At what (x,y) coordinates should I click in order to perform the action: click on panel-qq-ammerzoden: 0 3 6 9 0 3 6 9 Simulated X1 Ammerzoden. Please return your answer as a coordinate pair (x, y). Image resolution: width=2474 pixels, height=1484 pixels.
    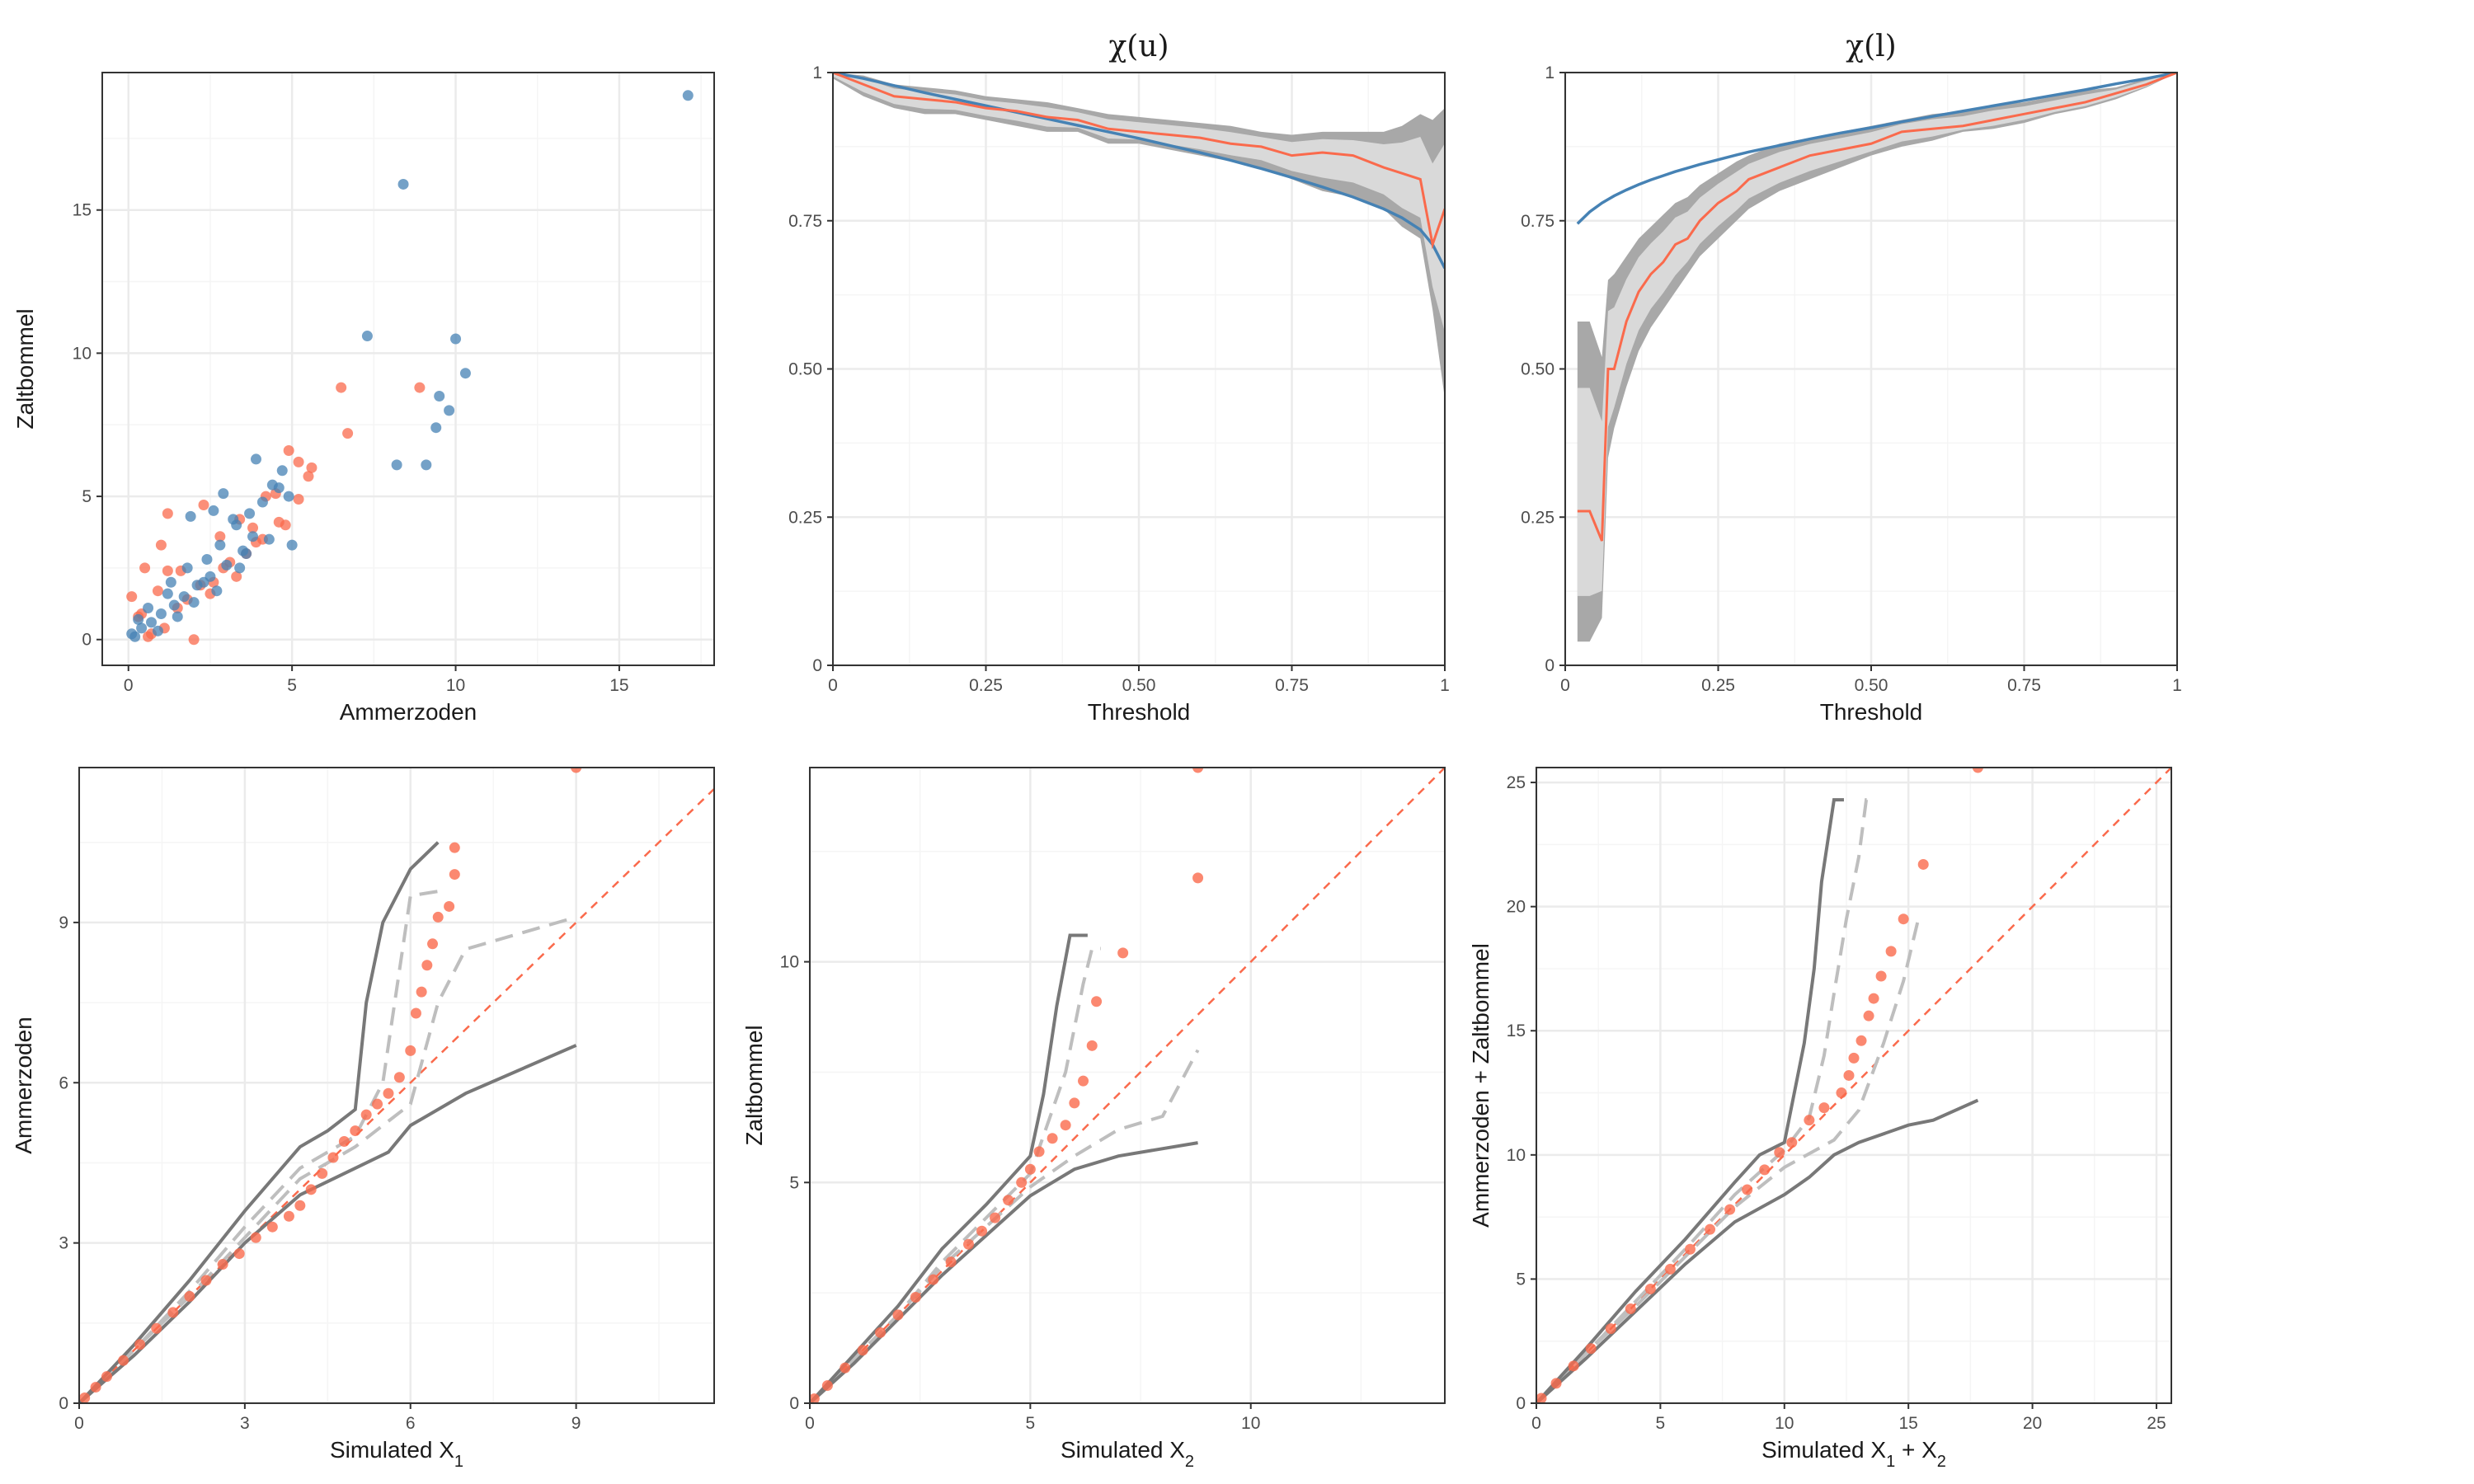
    Looking at the image, I should click on (363, 1119).